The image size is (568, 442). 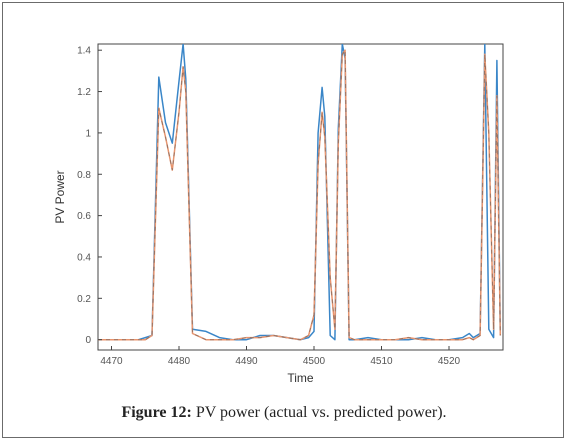 What do you see at coordinates (84, 175) in the screenshot?
I see `y-tick-label: 0.8` at bounding box center [84, 175].